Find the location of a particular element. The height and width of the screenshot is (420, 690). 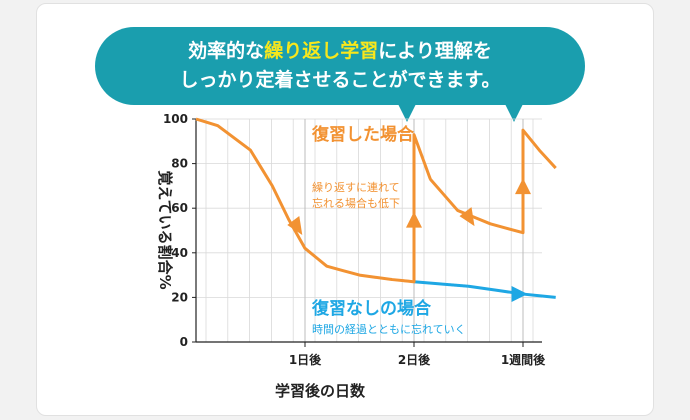

y-tick-label: 80 is located at coordinates (179, 164).